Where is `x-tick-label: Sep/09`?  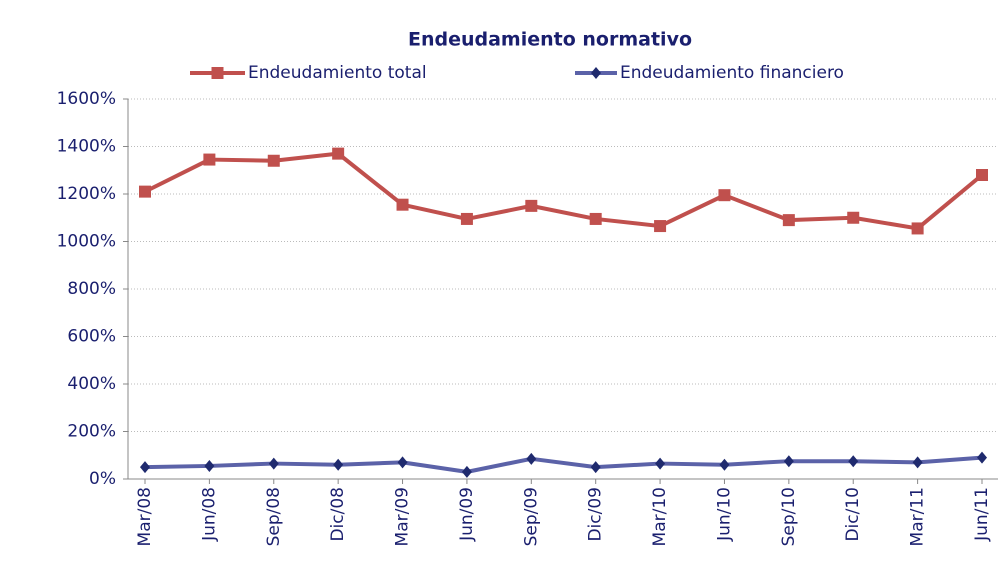 x-tick-label: Sep/09 is located at coordinates (531, 516).